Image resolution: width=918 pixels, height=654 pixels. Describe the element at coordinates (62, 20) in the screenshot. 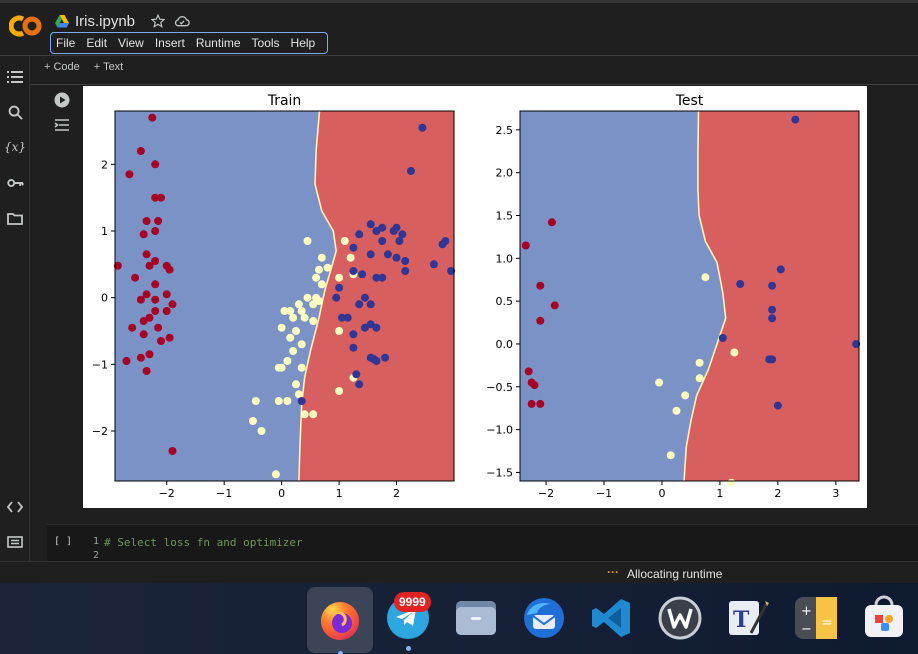

I see `drive-icon` at that location.